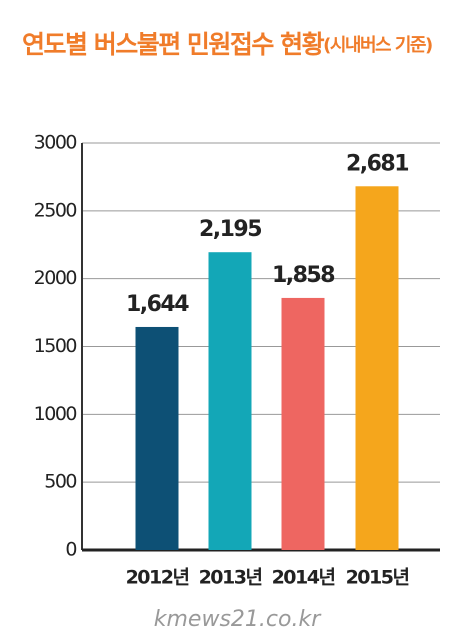 The width and height of the screenshot is (475, 638). Describe the element at coordinates (173, 44) in the screenshot. I see `title: 연도별 버스불편 민원접수 현황` at that location.